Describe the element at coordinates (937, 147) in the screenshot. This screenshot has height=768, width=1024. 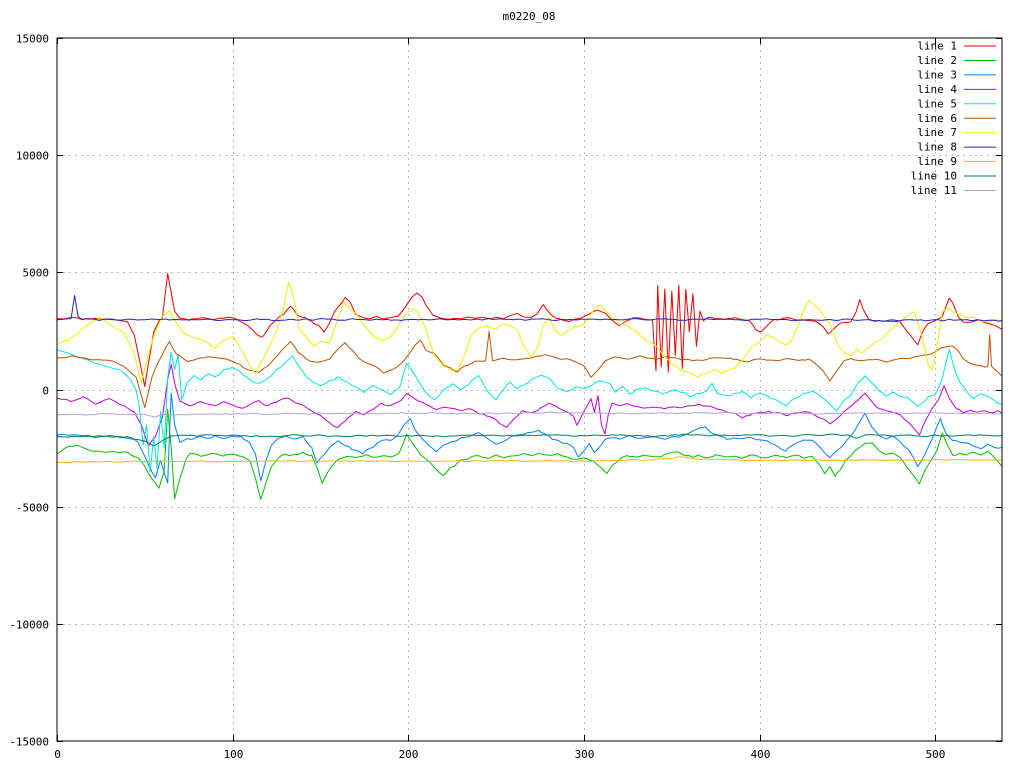
I see `legend-label: line 8` at that location.